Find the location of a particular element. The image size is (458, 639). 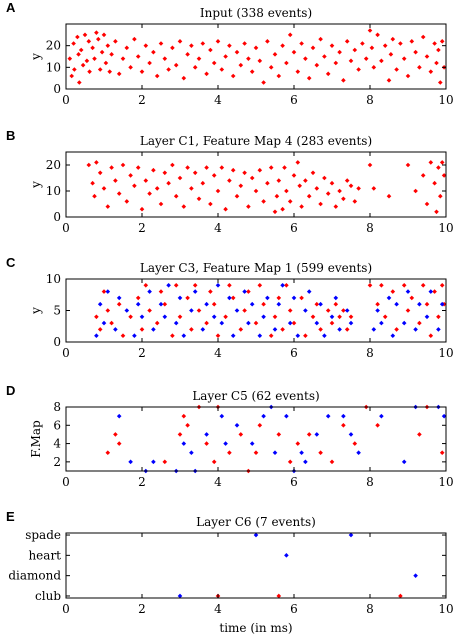

panel-title: Layer C1, Feature Map 4 (283 events) is located at coordinates (256, 141).